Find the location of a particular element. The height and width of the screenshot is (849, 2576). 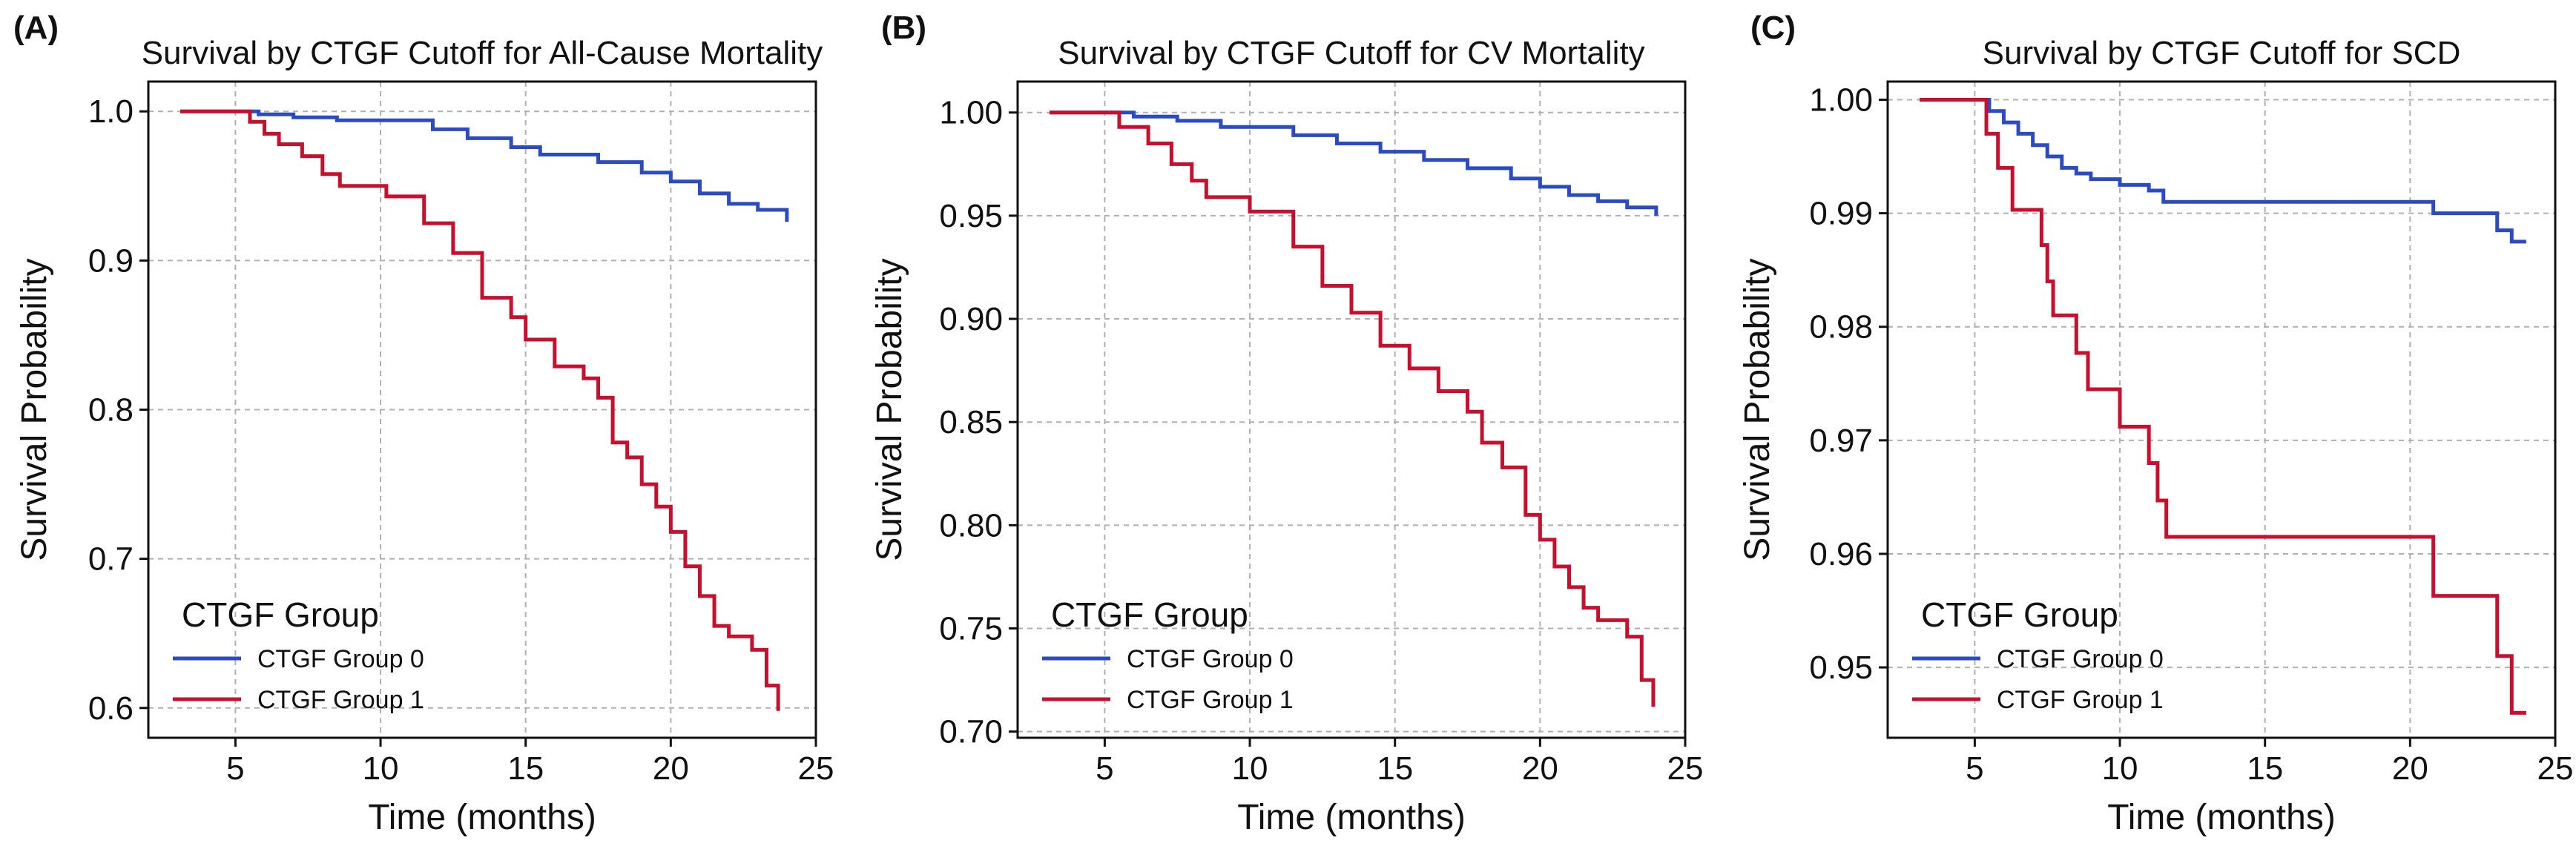

y-tick-label: 0.80 is located at coordinates (971, 525).